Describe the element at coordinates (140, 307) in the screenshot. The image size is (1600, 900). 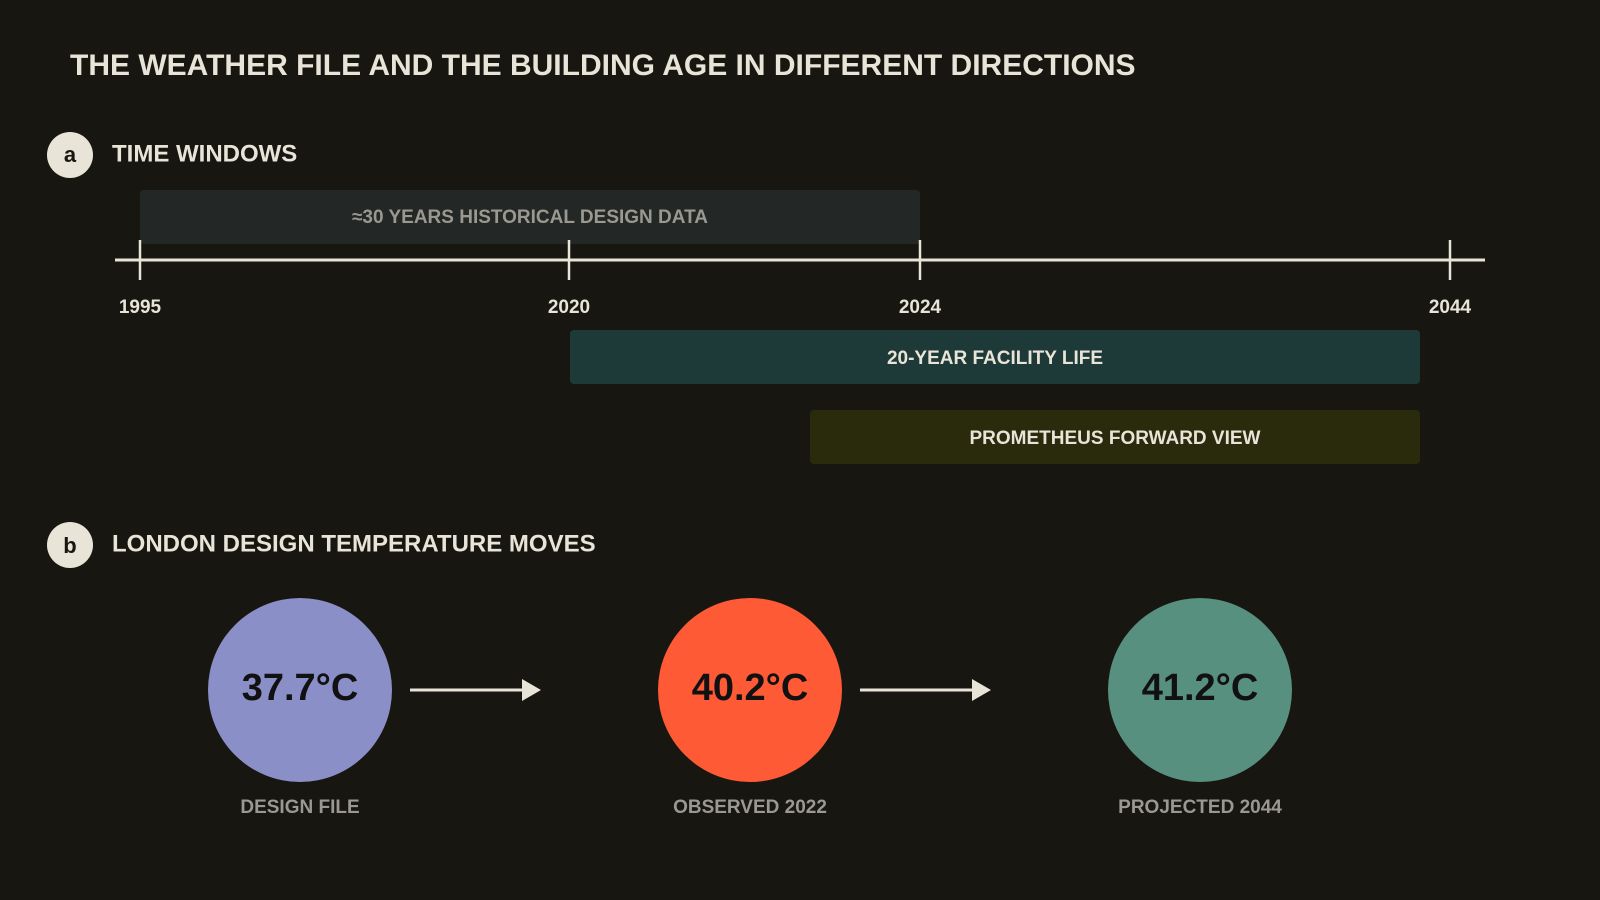
I see `tick-label: 1995` at that location.